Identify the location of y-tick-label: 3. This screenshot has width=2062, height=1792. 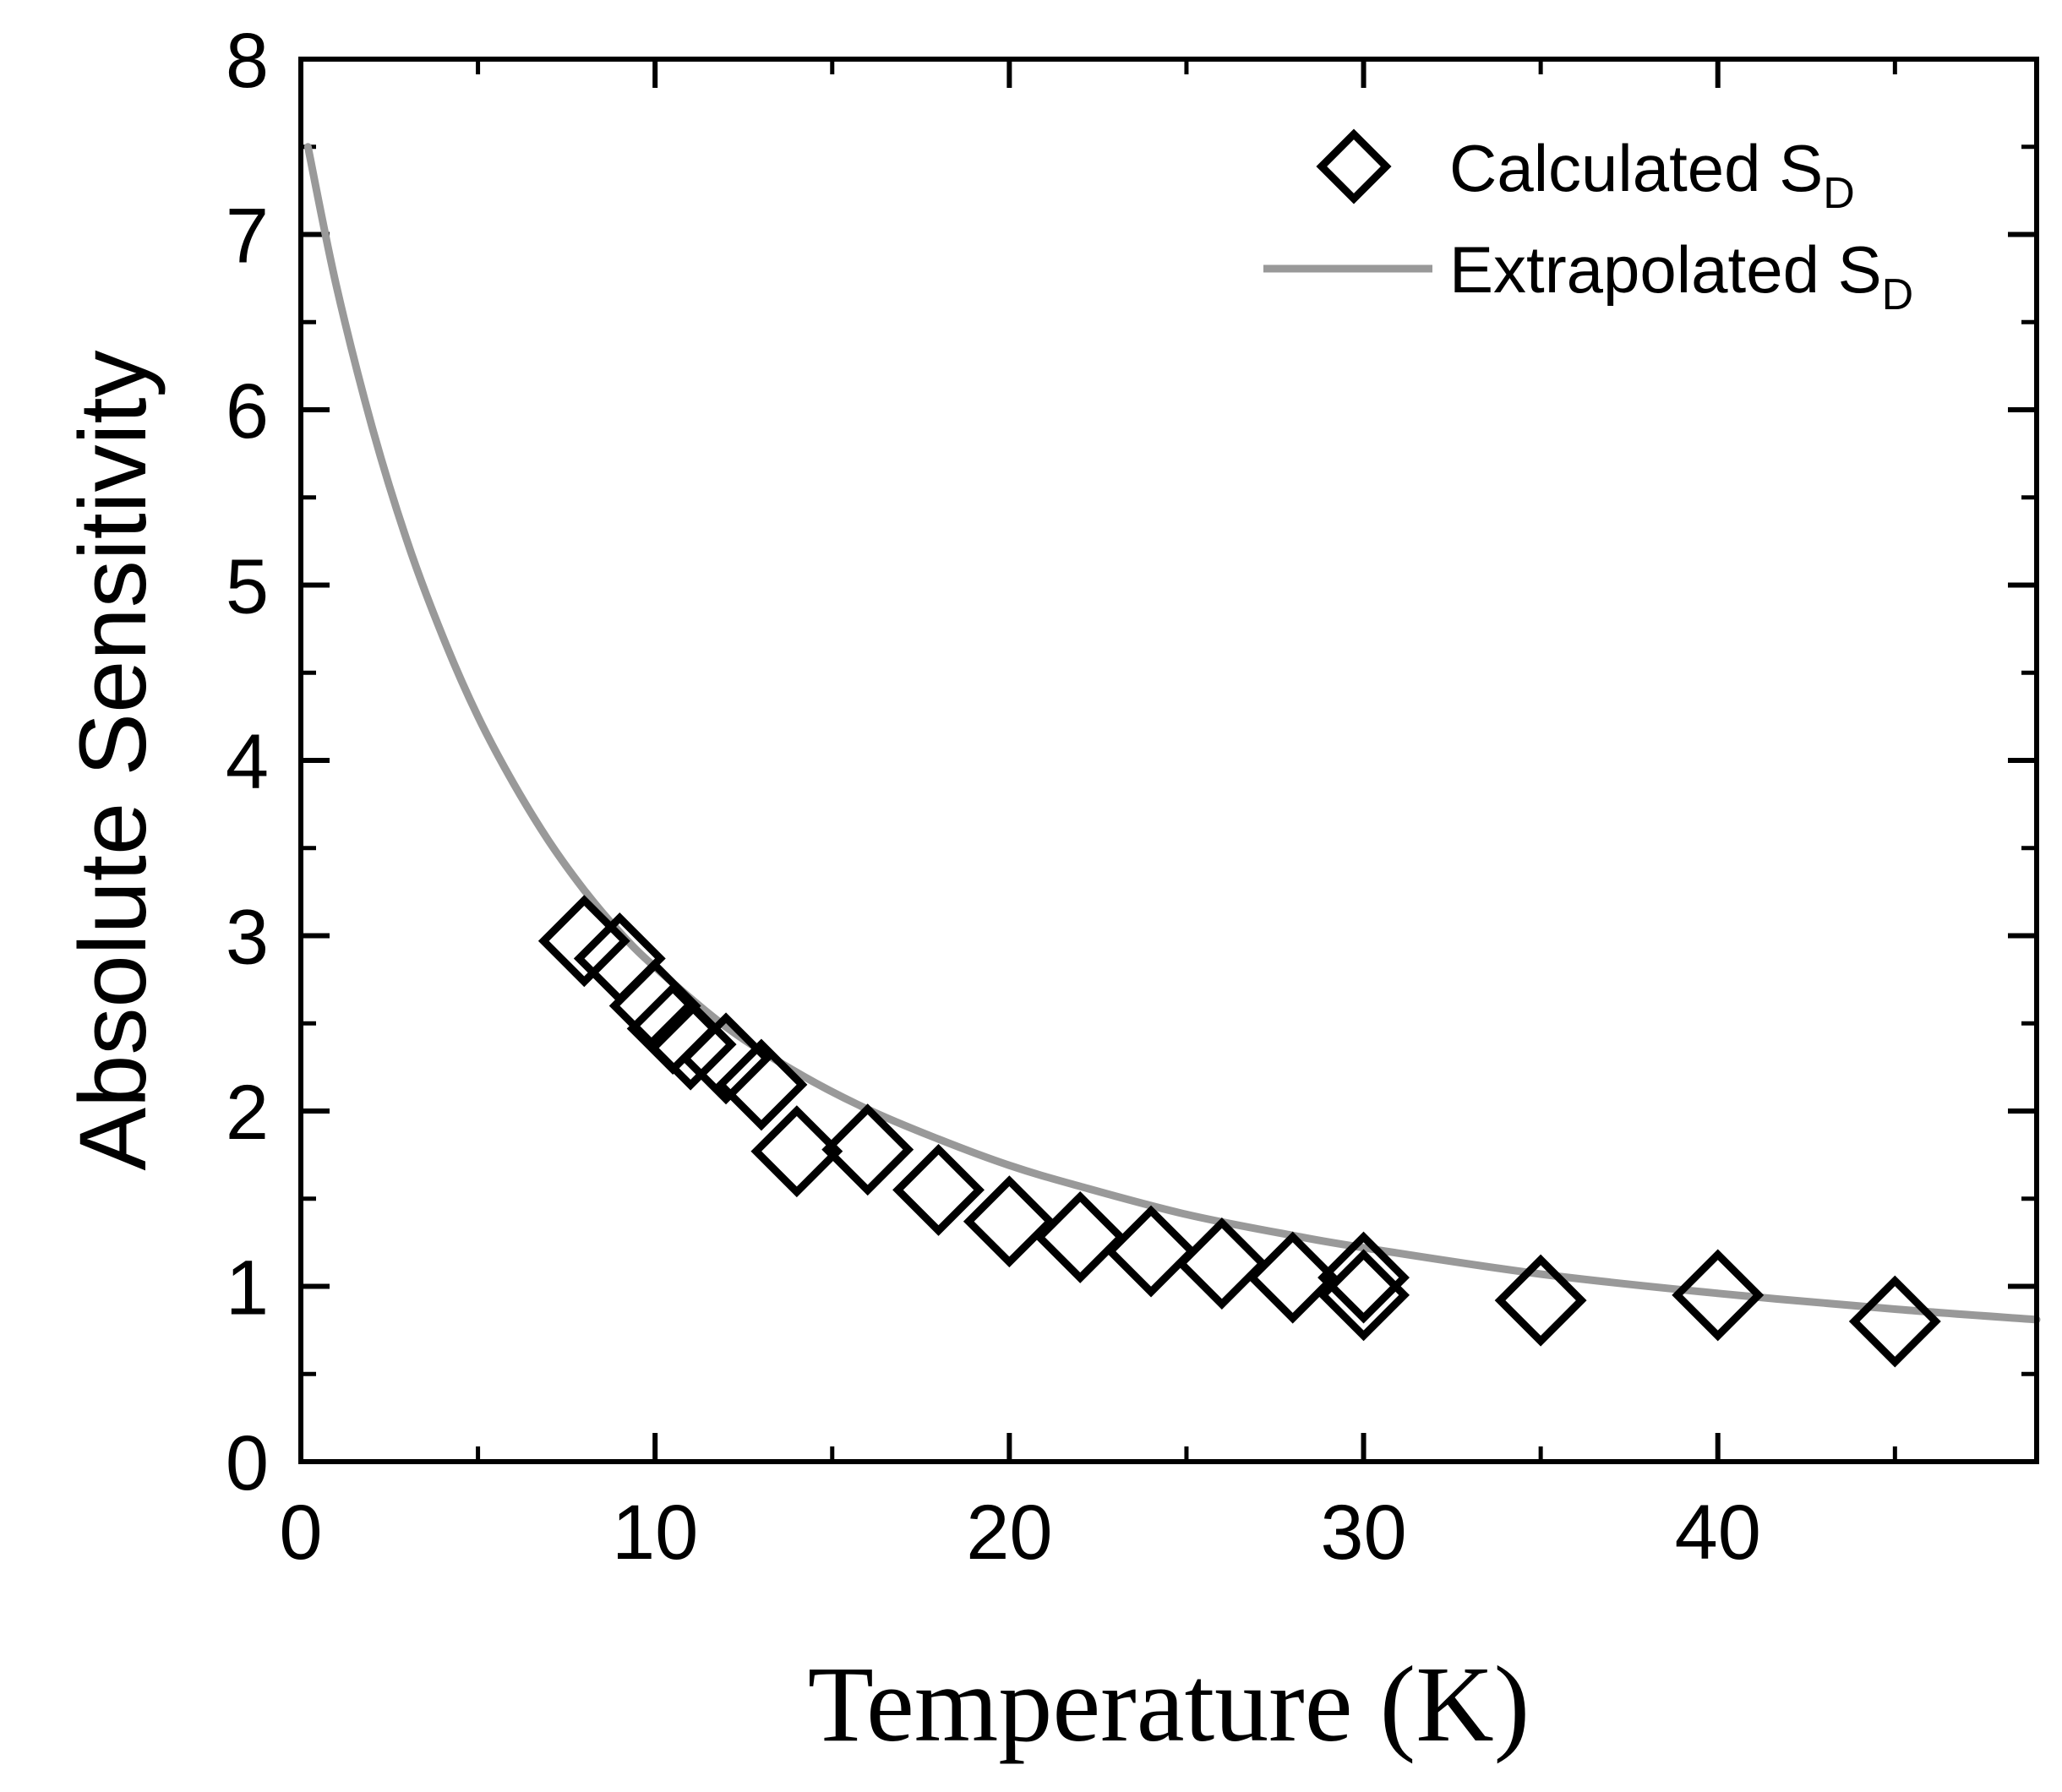
(247, 938).